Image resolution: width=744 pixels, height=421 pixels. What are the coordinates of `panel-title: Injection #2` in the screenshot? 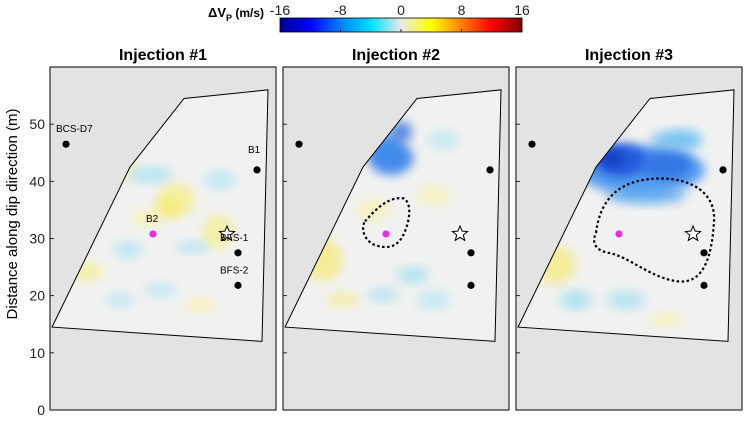 It's located at (396, 55).